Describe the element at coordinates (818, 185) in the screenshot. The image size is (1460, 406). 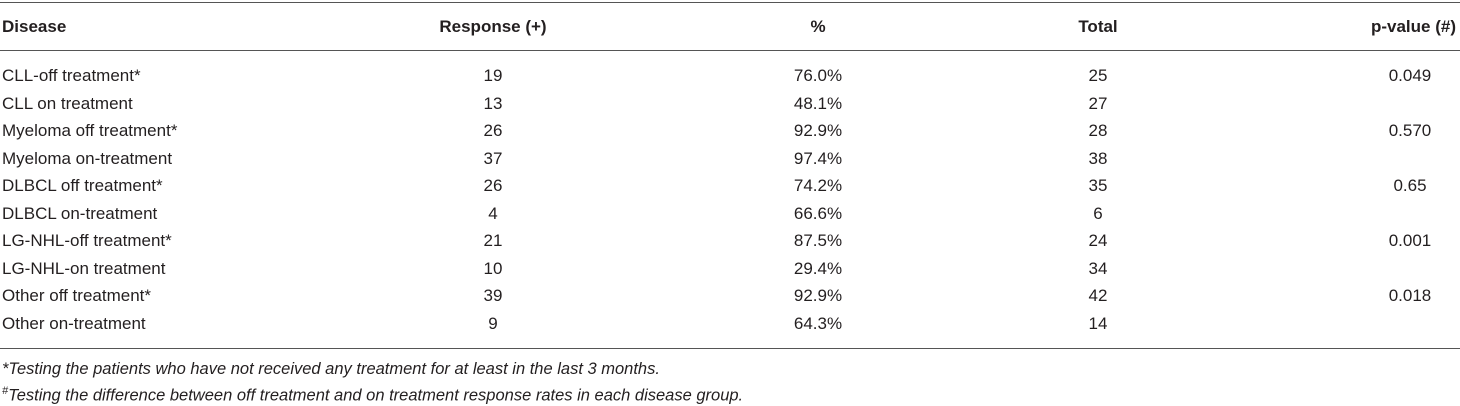
I see `table-cell: 74.2%` at that location.